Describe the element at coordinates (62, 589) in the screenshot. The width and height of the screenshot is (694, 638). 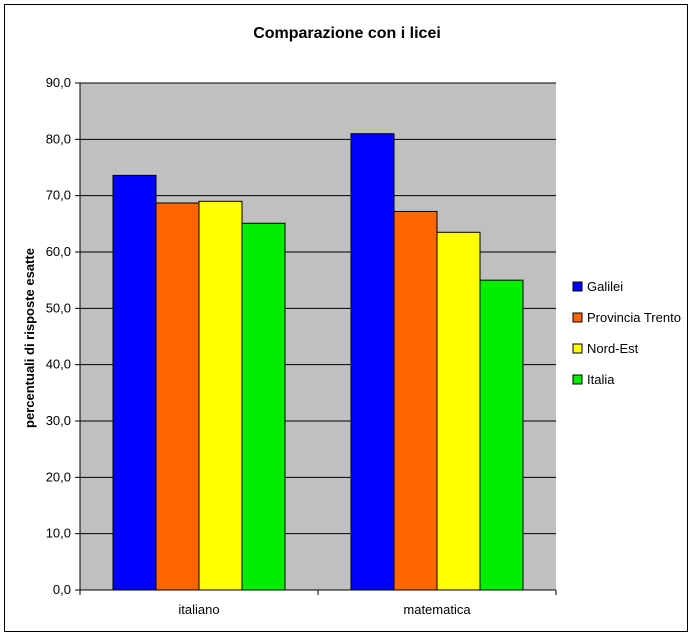
I see `y-tick-label: 0,0` at that location.